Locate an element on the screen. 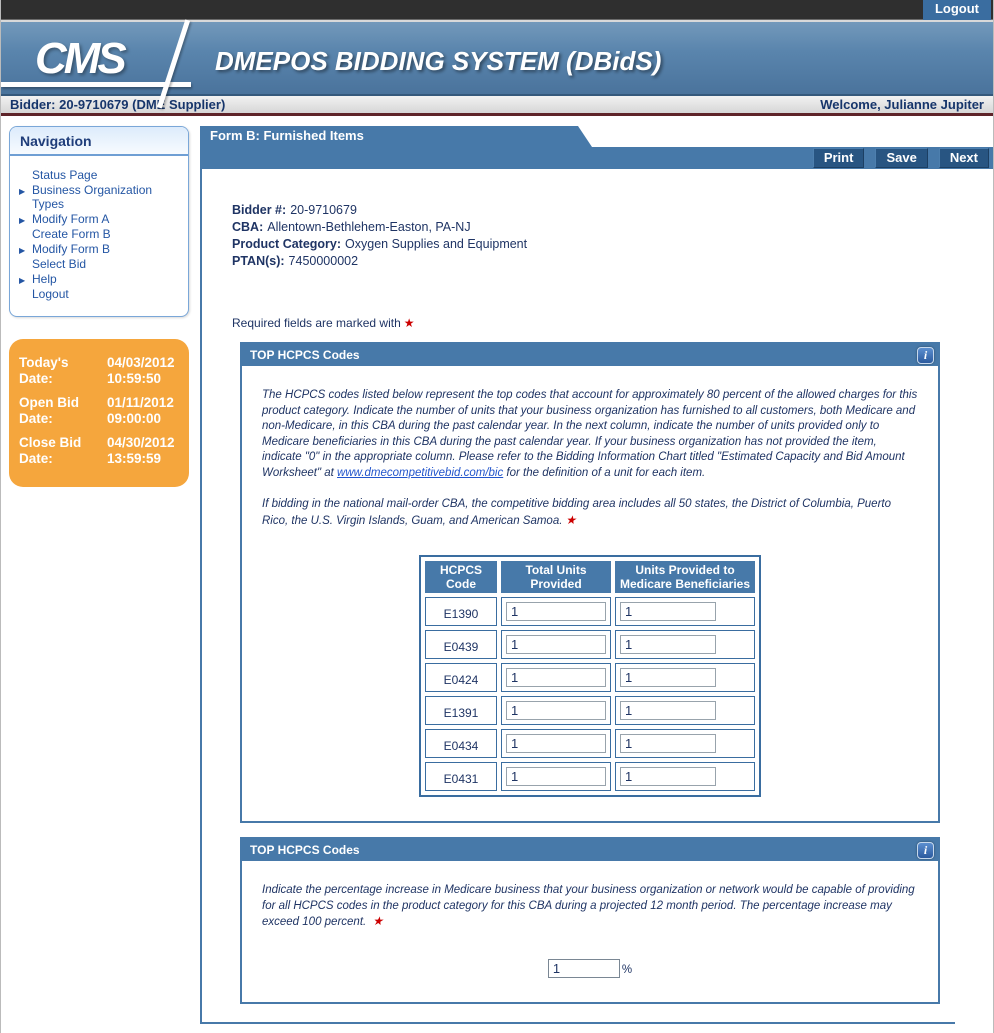 The width and height of the screenshot is (994, 1033). date-value: 04/03/2012 10:59:50 is located at coordinates (141, 370).